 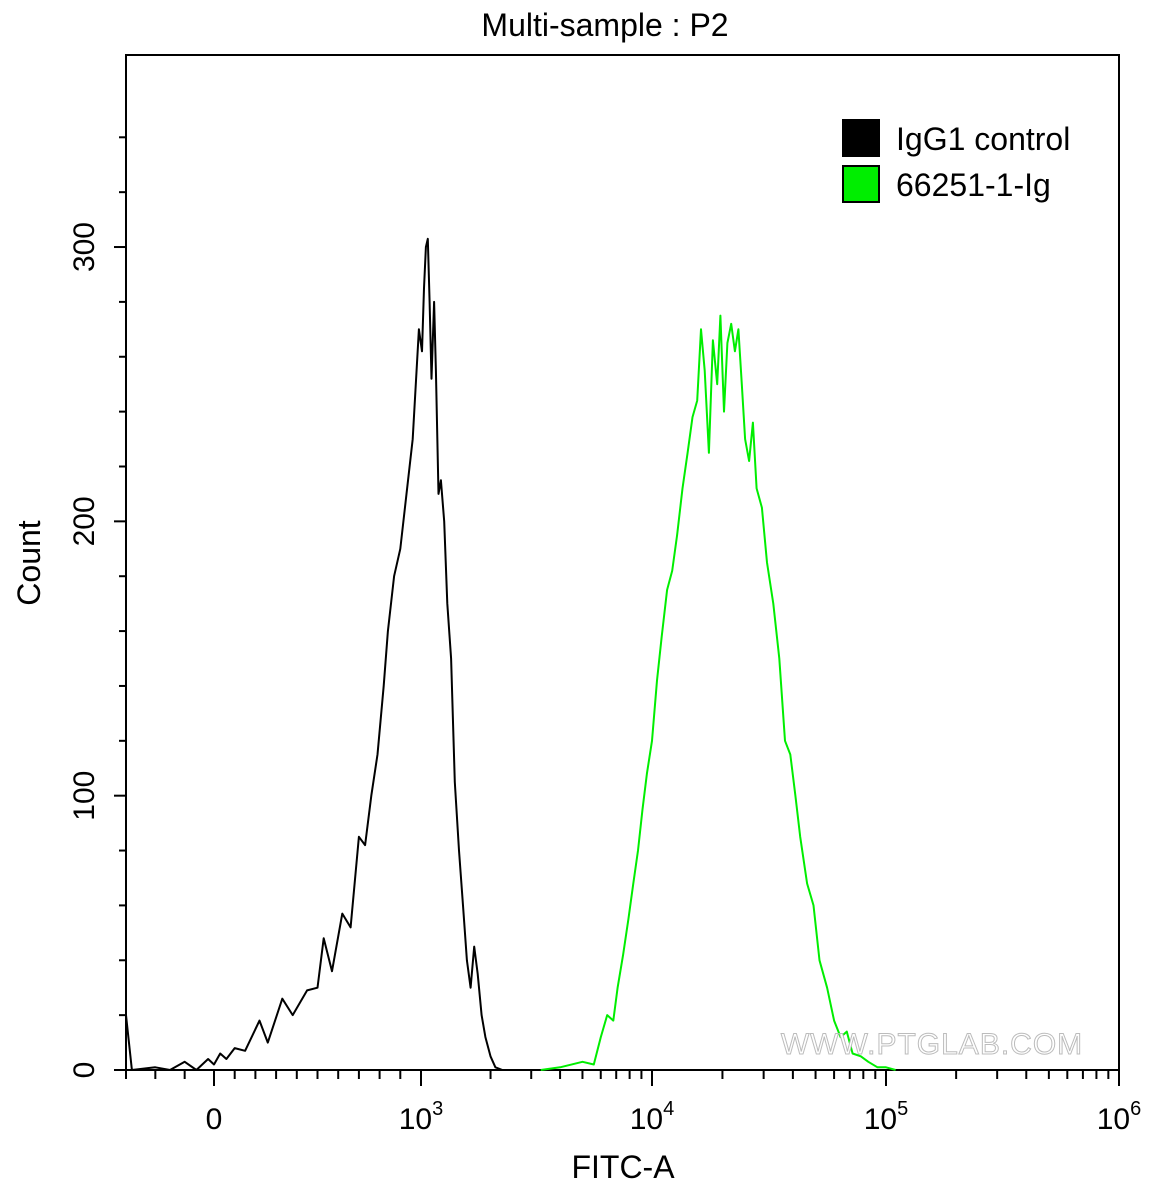 What do you see at coordinates (421, 1117) in the screenshot?
I see `x-tick-label: 10³` at bounding box center [421, 1117].